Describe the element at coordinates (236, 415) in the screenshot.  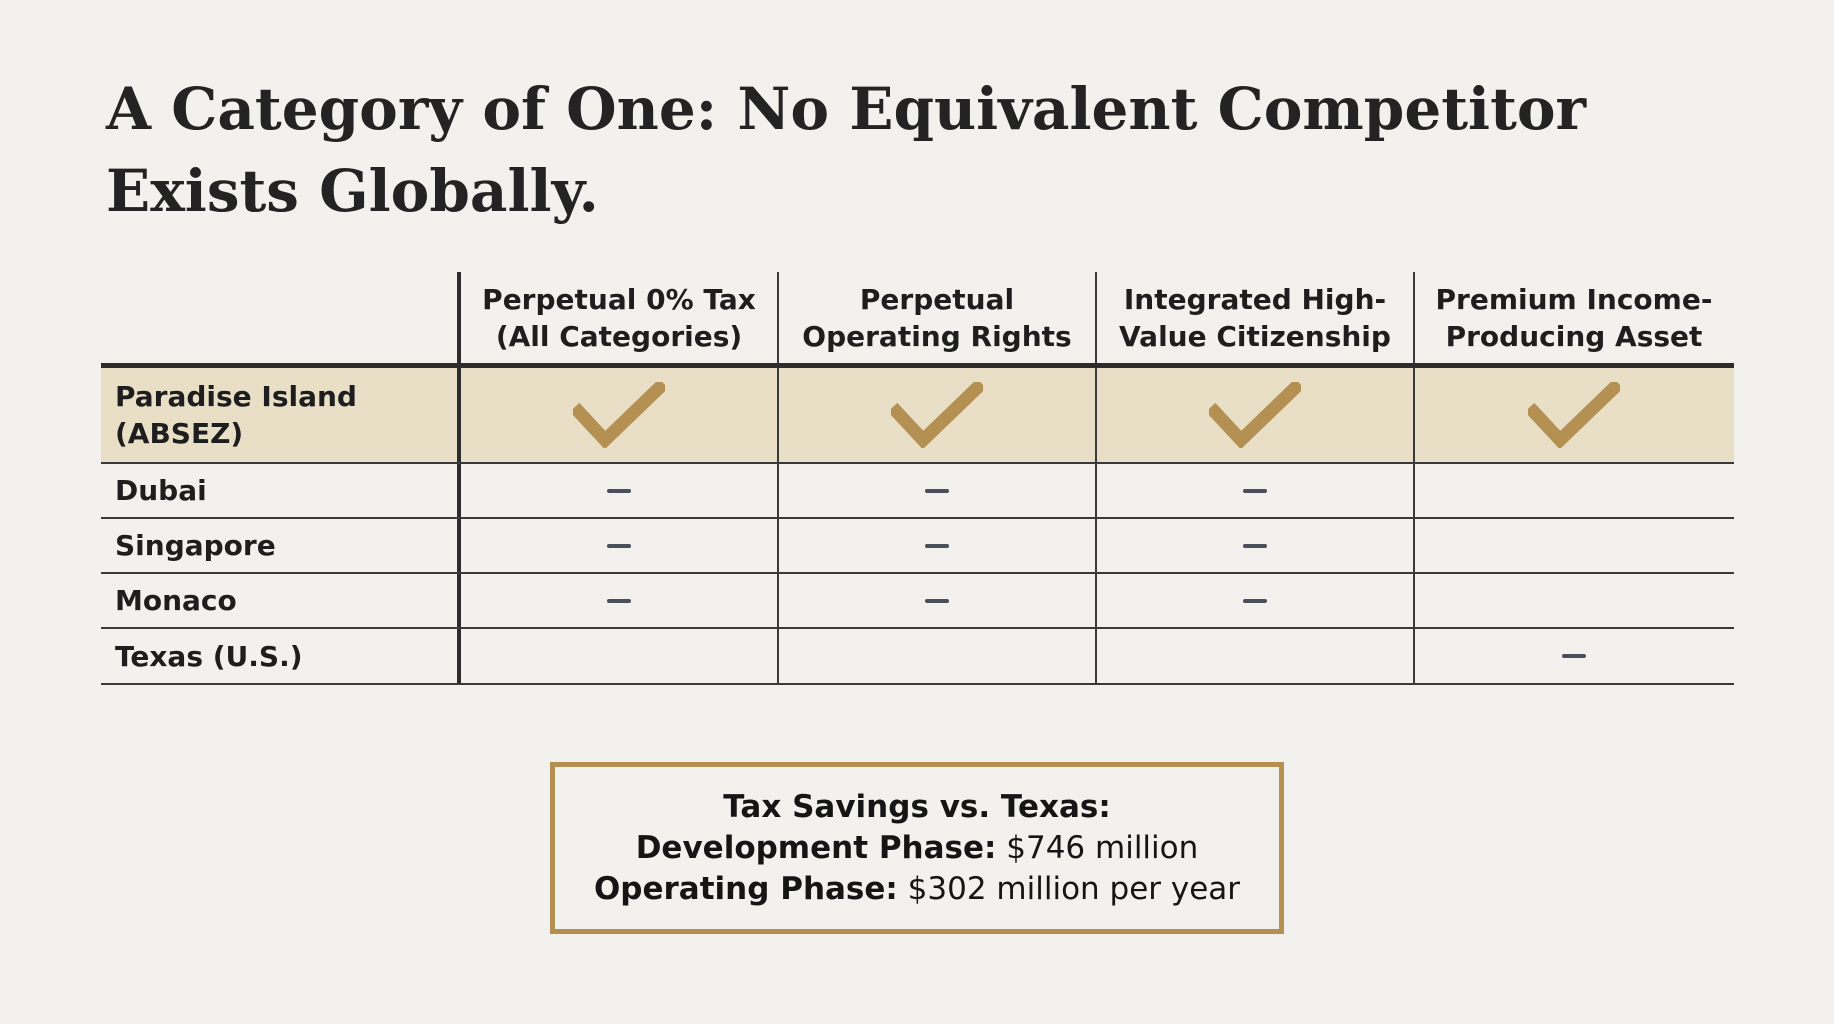
I see `row-label-text: Paradise Island (ABSEZ)` at that location.